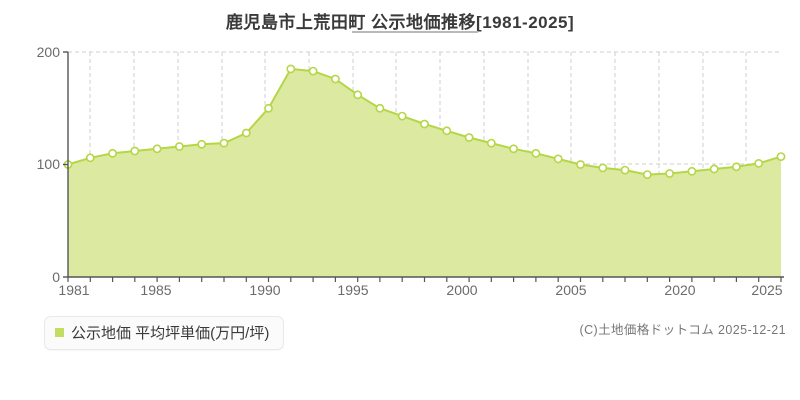 This screenshot has width=800, height=400. Describe the element at coordinates (170, 333) in the screenshot. I see `legend-label: 公示地価 平均坪単価(万円/坪)` at that location.